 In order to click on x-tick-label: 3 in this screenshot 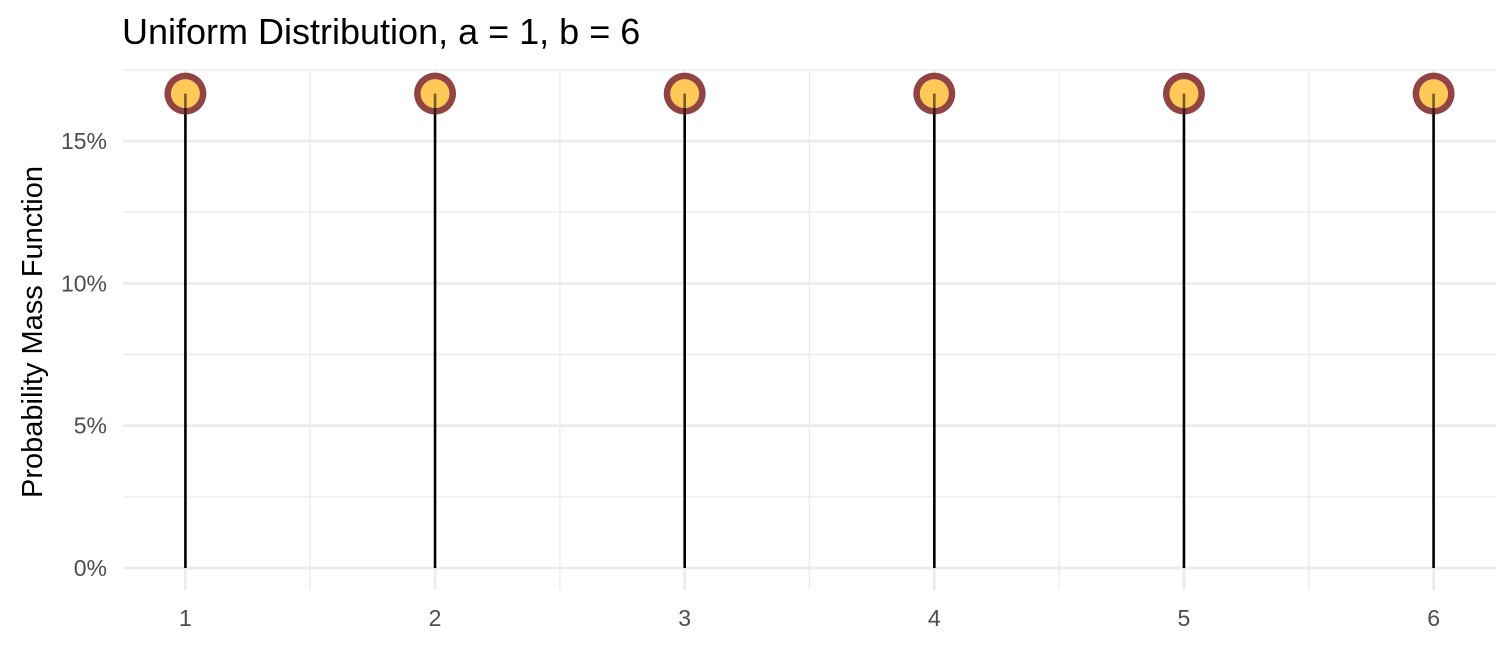, I will do `click(684, 618)`.